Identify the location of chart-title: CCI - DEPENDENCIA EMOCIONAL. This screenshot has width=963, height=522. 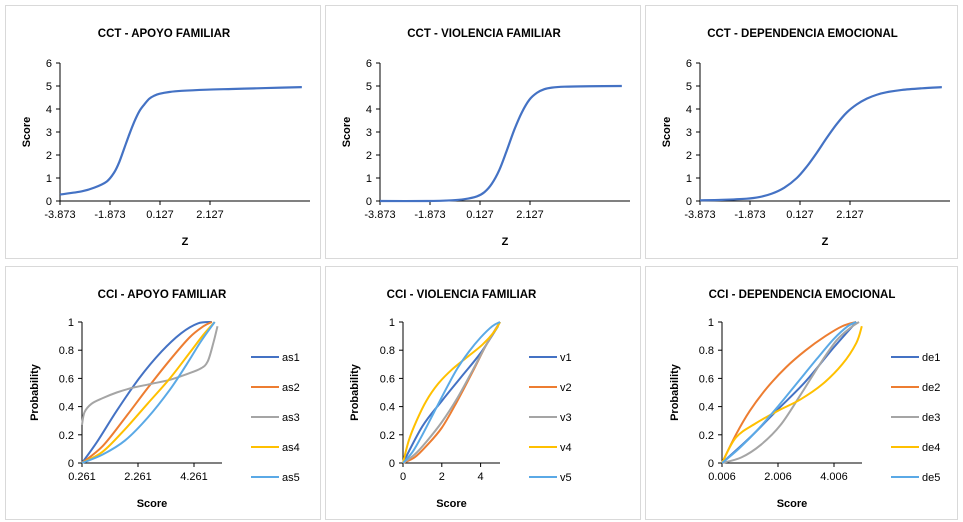
(802, 295).